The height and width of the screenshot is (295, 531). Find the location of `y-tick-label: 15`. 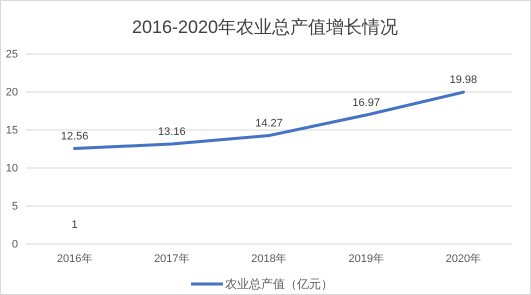

y-tick-label: 15 is located at coordinates (12, 130).